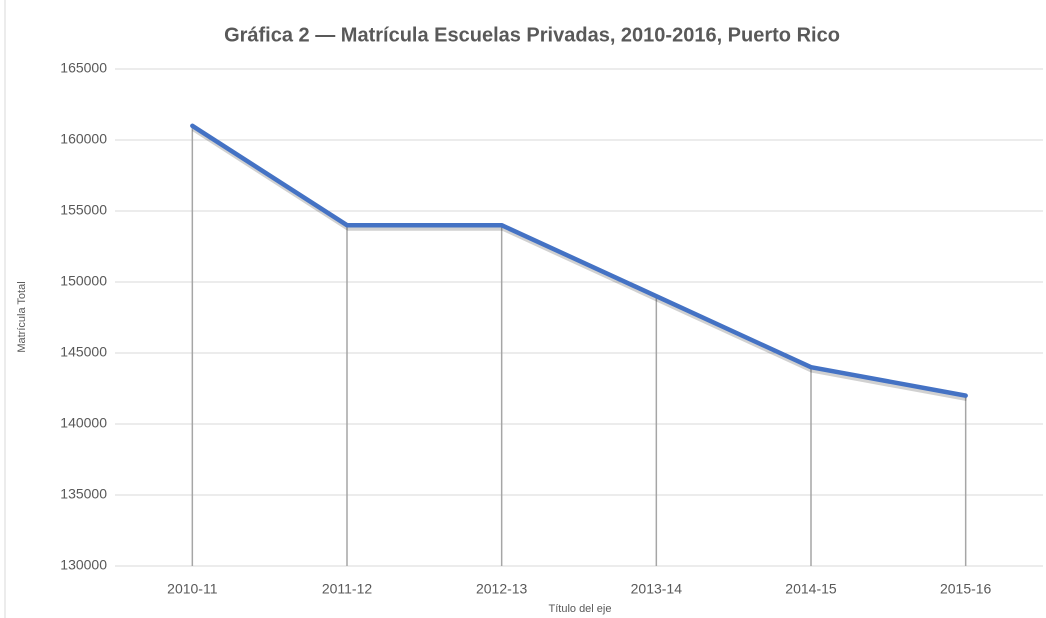 The height and width of the screenshot is (618, 1046). I want to click on x-tick-label: 2014-15, so click(811, 589).